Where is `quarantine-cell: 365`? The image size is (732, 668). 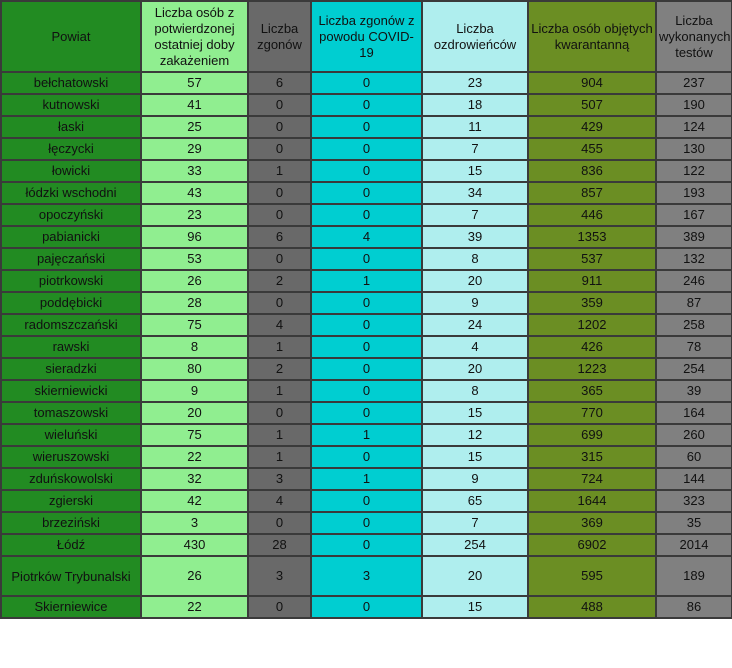 quarantine-cell: 365 is located at coordinates (592, 391).